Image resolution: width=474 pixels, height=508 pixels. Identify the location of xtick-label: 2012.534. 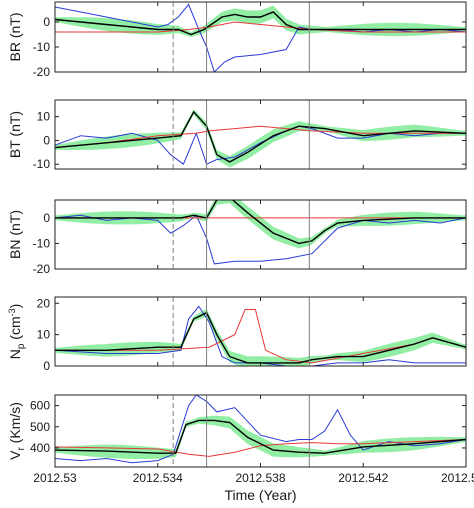
(158, 478).